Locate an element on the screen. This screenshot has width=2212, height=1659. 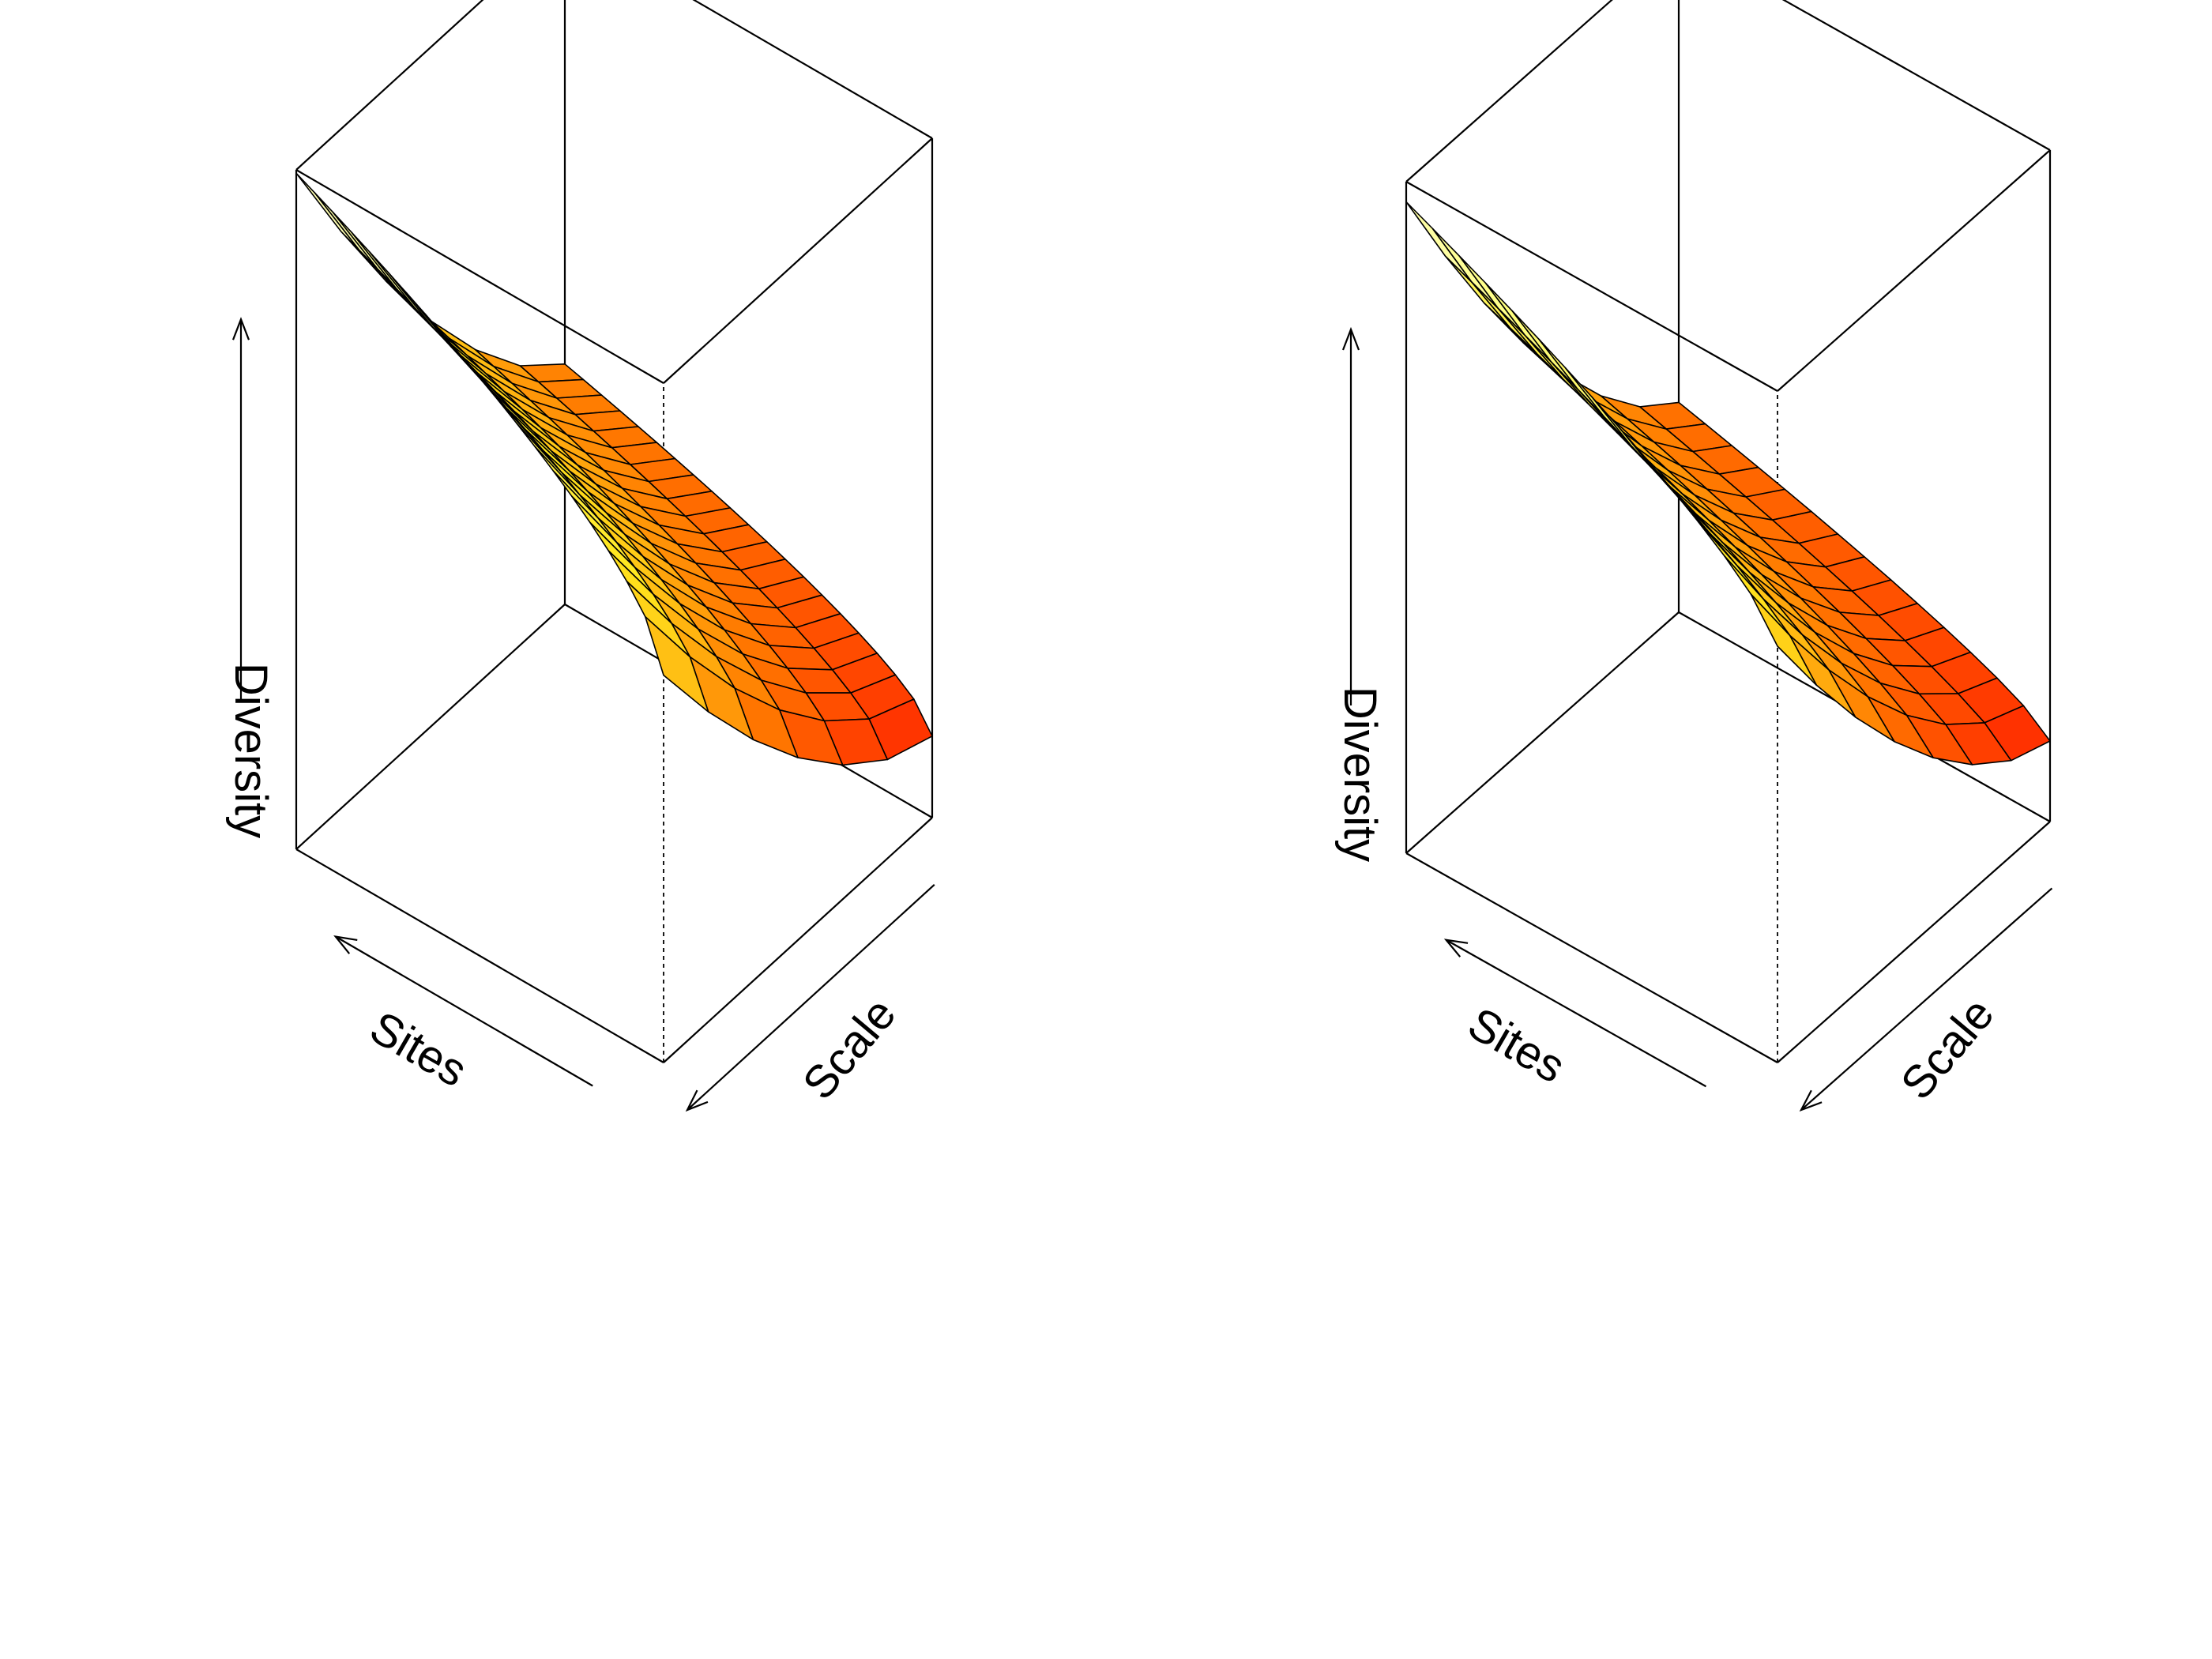
surface-mesh-right is located at coordinates (1728, 484).